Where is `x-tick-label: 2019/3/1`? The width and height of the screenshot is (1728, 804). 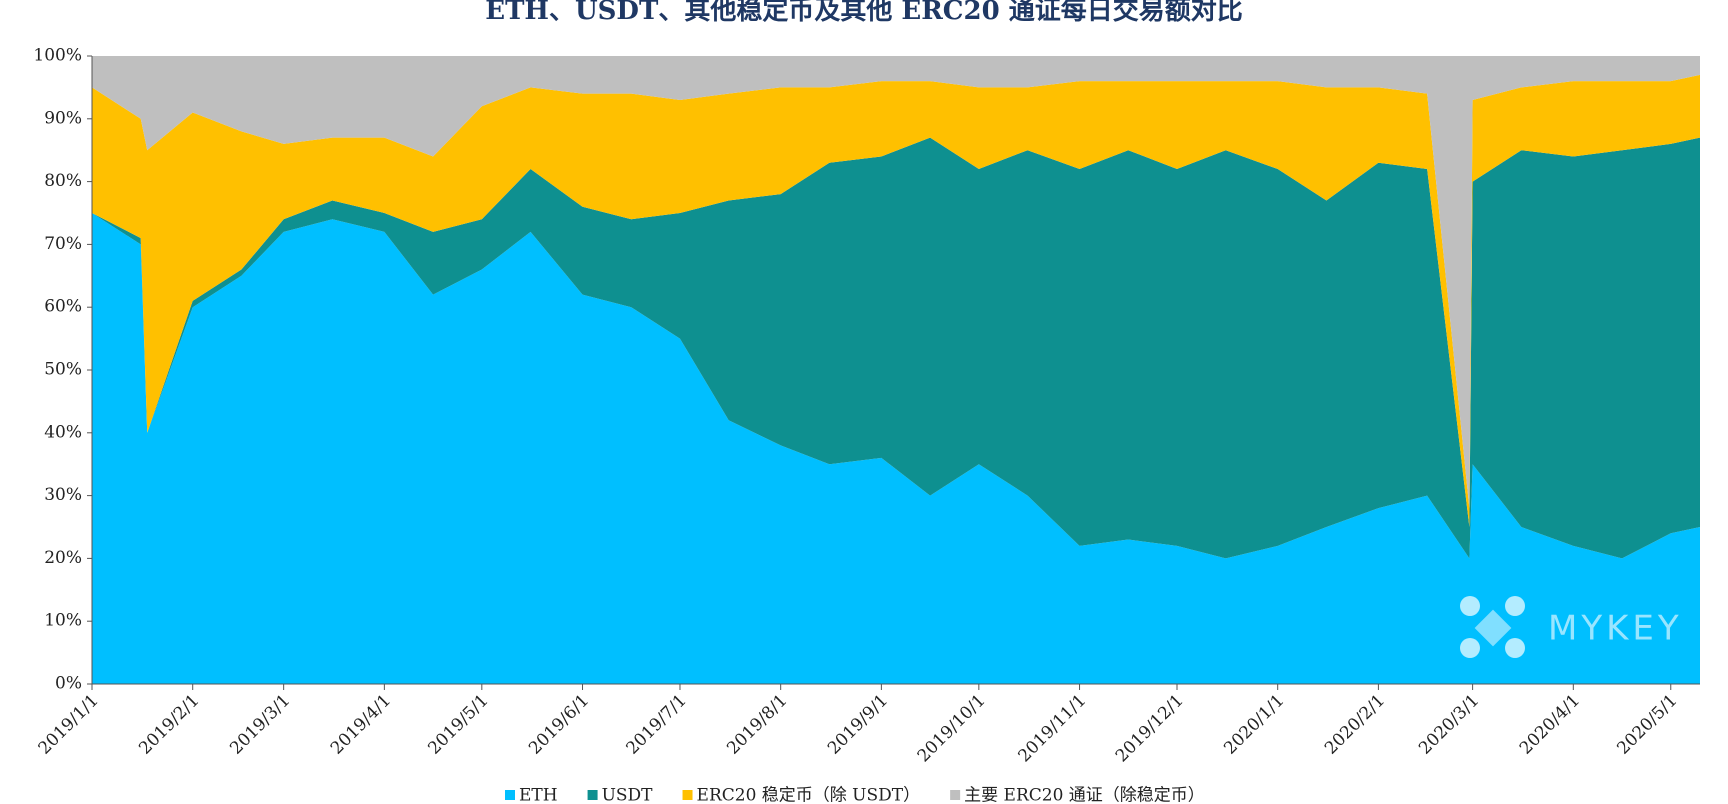
x-tick-label: 2019/3/1 is located at coordinates (260, 725).